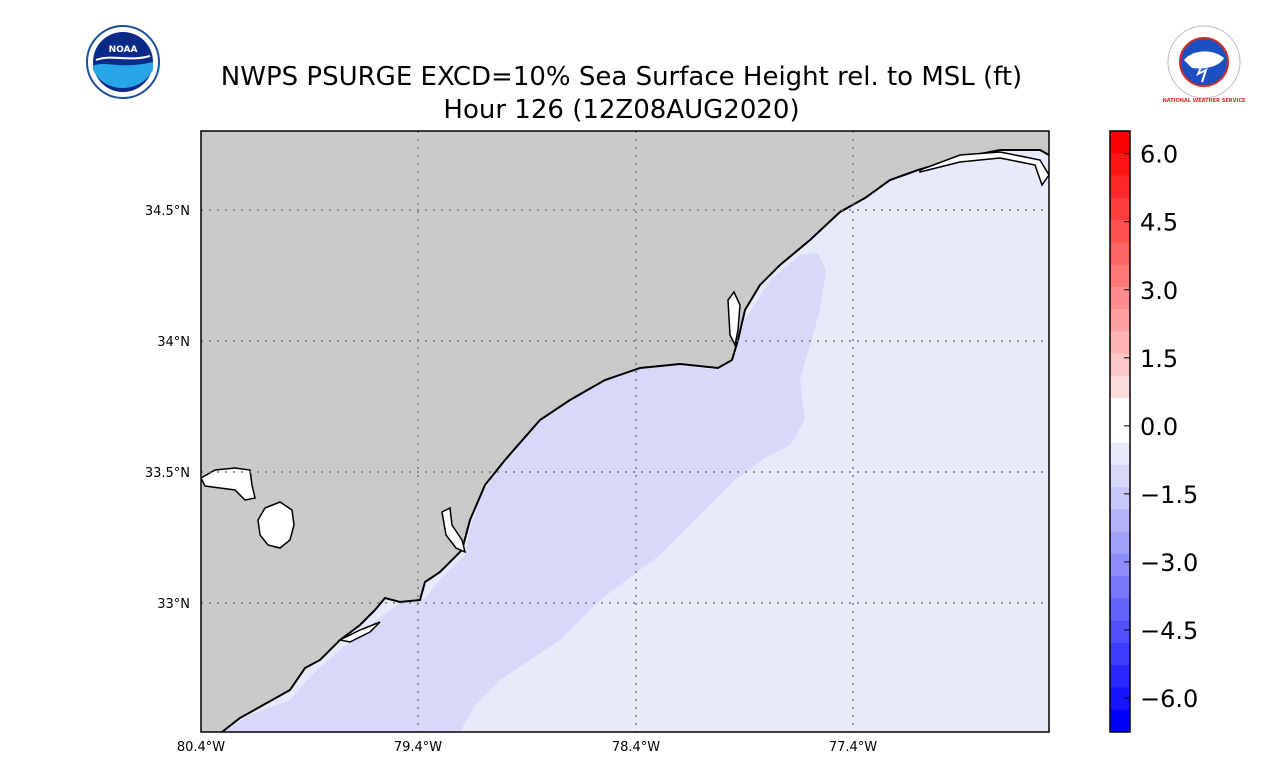 This screenshot has height=770, width=1277. I want to click on noaa-logo-text: NOAA, so click(123, 50).